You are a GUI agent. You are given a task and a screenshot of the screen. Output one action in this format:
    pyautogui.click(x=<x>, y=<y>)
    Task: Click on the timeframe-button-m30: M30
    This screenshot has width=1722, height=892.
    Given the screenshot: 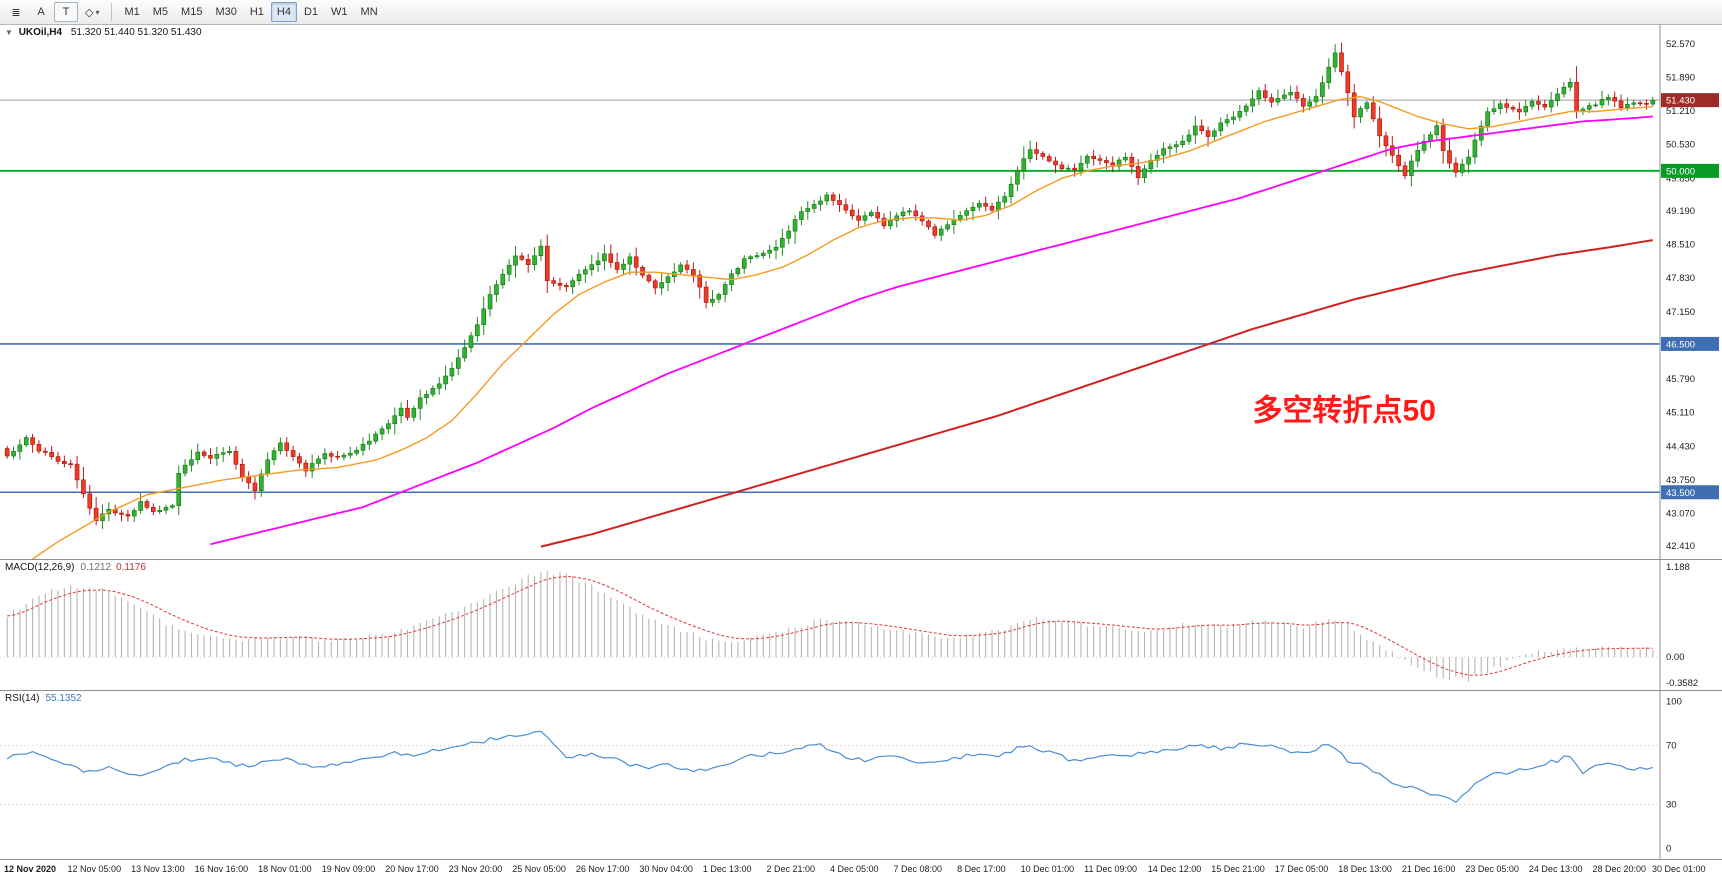 What is the action you would take?
    pyautogui.click(x=226, y=12)
    